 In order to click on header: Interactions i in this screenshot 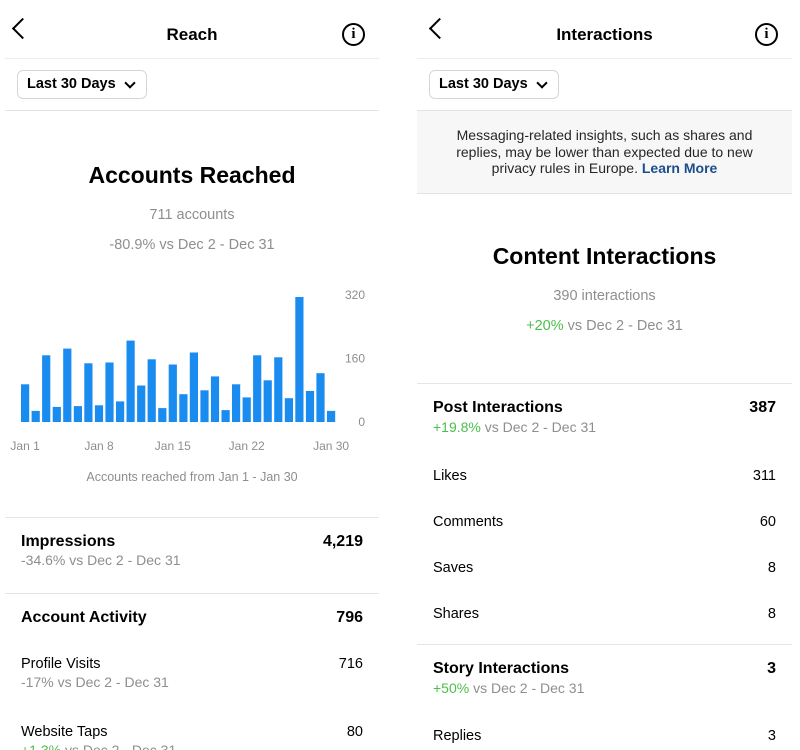, I will do `click(604, 29)`.